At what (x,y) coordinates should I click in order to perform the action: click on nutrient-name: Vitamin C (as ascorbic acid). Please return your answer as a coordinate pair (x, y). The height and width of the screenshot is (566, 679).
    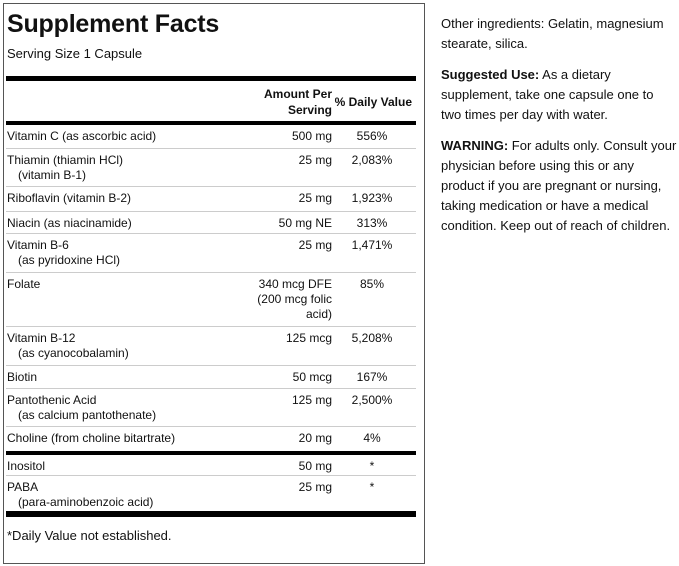
    Looking at the image, I should click on (81, 136).